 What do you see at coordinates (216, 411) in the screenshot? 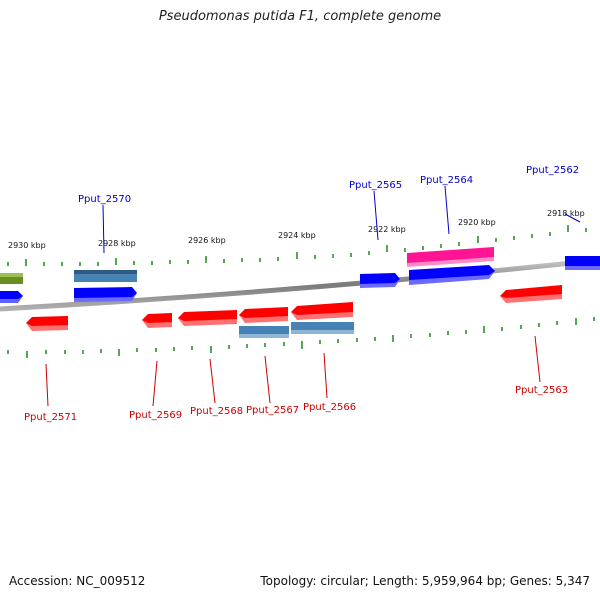
I see `gene-label: Pput_2568` at bounding box center [216, 411].